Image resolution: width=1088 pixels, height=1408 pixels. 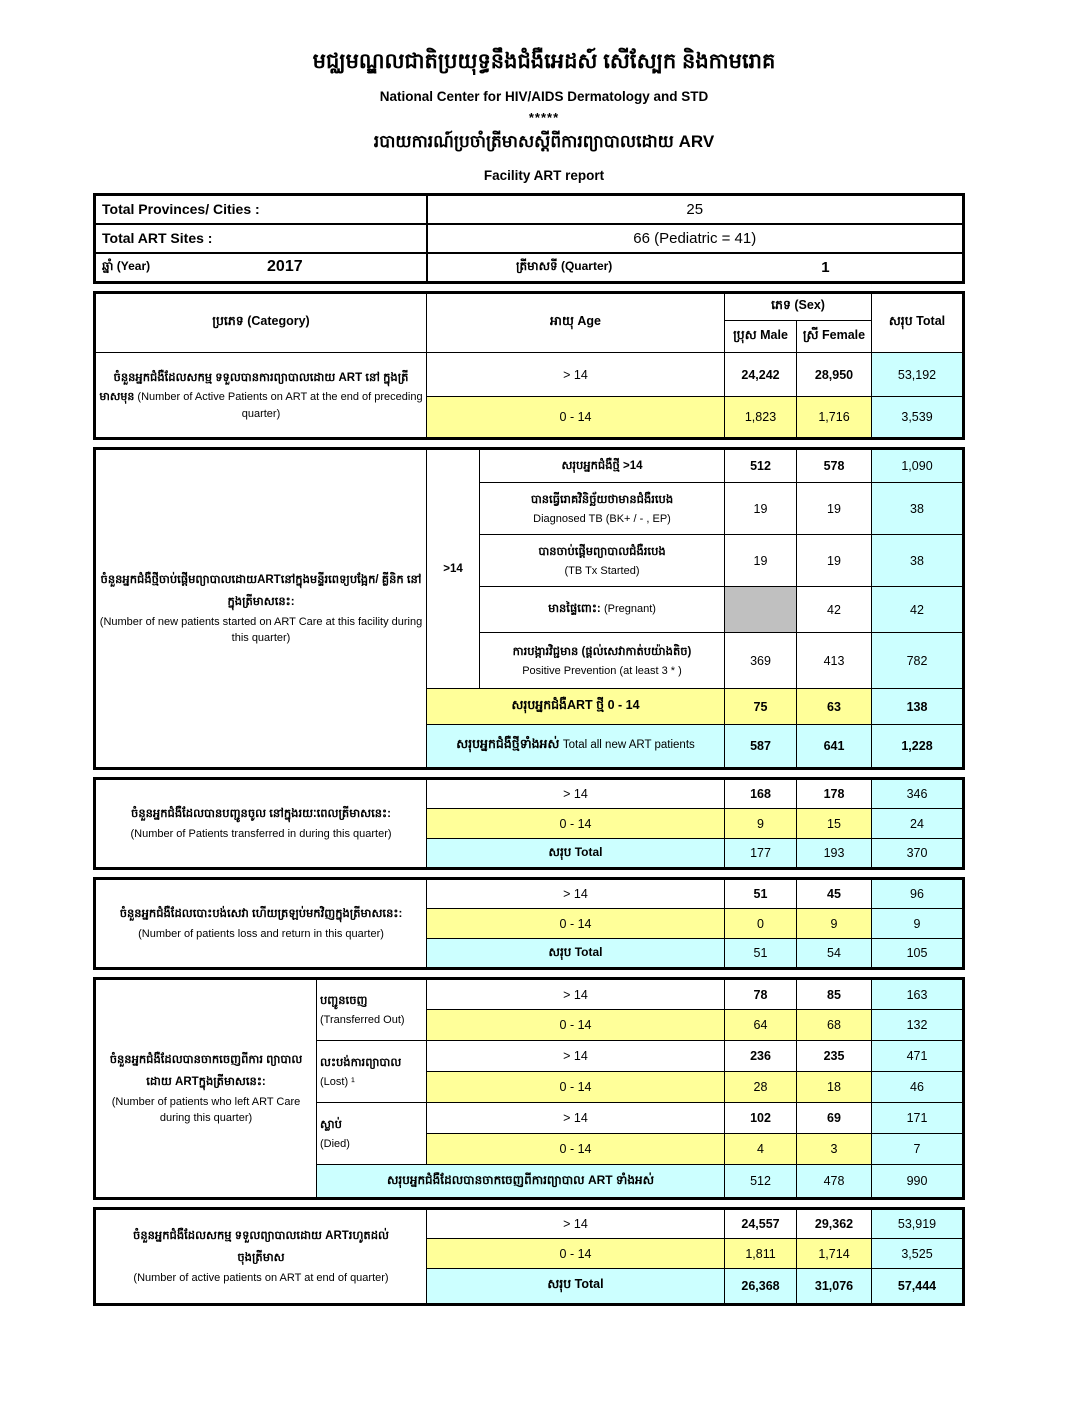 What do you see at coordinates (564, 266) in the screenshot?
I see `quarter-label: ត្រីមាសទី (Quarter)` at bounding box center [564, 266].